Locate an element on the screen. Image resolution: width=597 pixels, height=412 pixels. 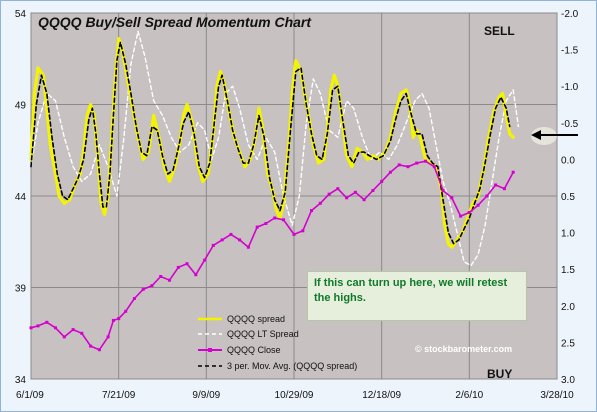
left-tick-label: 39 is located at coordinates (21, 289).